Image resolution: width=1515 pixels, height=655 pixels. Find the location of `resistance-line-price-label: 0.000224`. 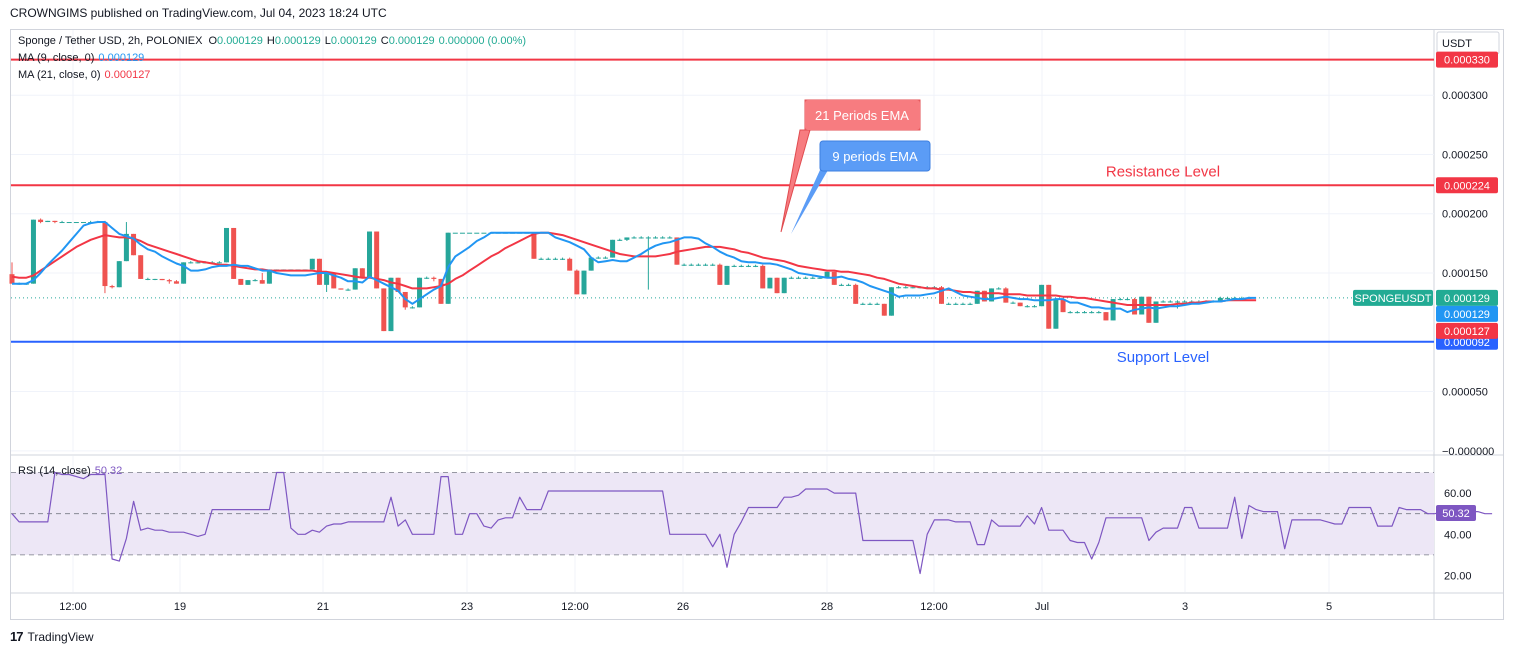

resistance-line-price-label: 0.000224 is located at coordinates (1467, 186).